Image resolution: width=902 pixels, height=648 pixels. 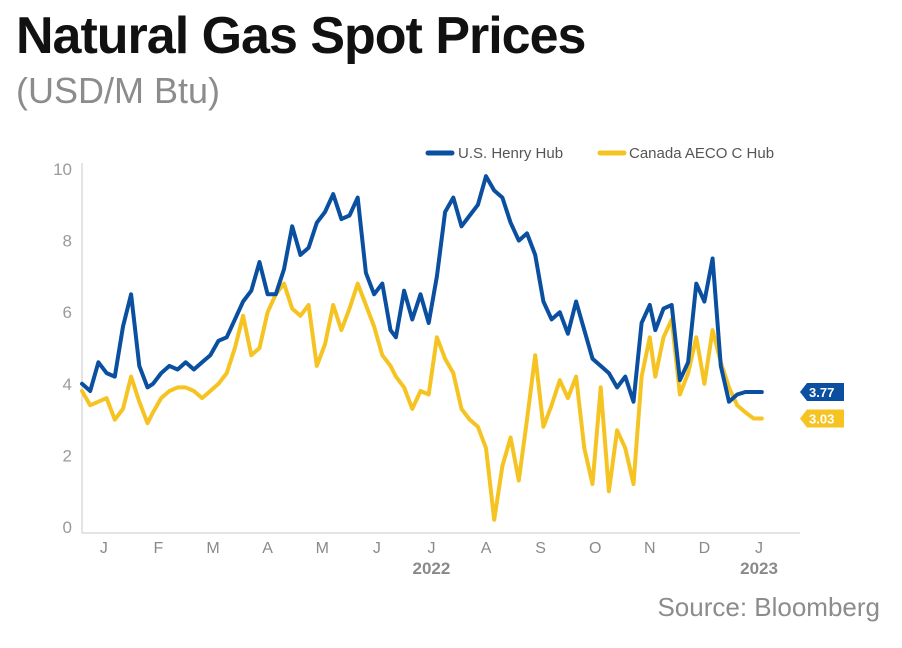 I want to click on y-axis-ticks: 0 2 4 6 8 10, so click(x=62, y=348).